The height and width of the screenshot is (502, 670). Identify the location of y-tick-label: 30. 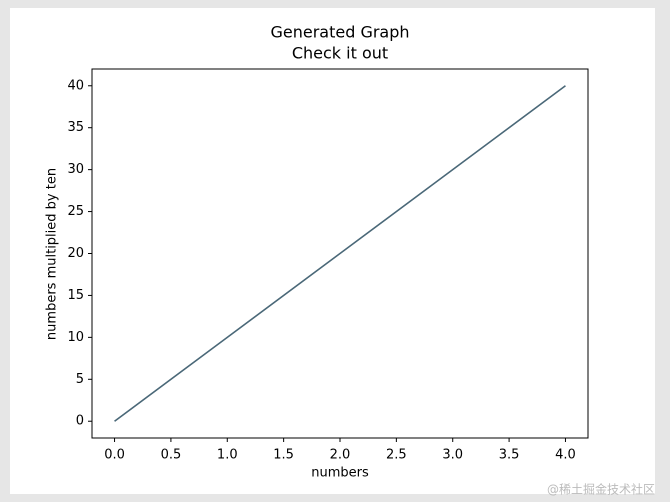
(75, 169).